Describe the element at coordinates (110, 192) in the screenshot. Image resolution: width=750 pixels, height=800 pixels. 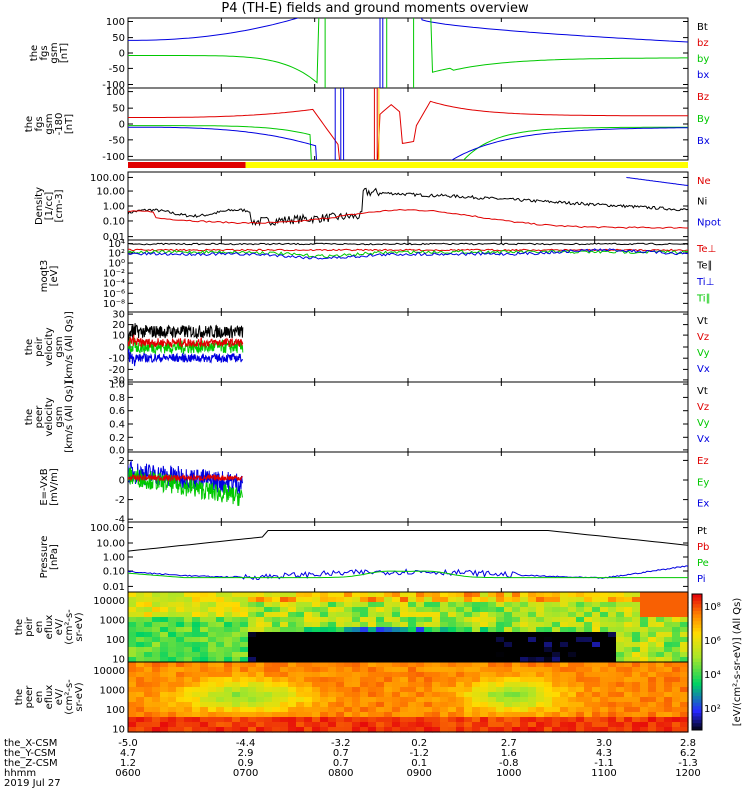
I see `y-tick-label: 10.00` at that location.